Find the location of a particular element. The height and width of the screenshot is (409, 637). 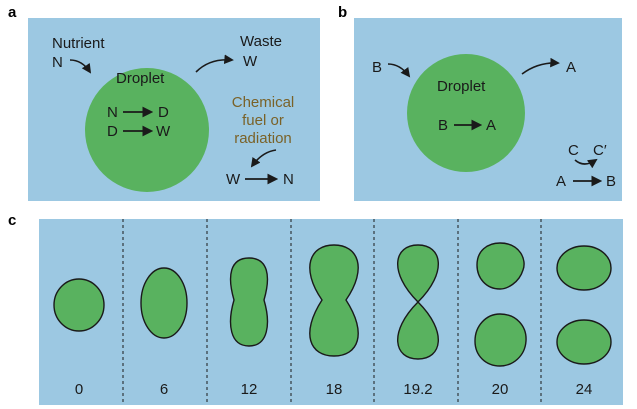

panel-c-label: c is located at coordinates (12, 220).